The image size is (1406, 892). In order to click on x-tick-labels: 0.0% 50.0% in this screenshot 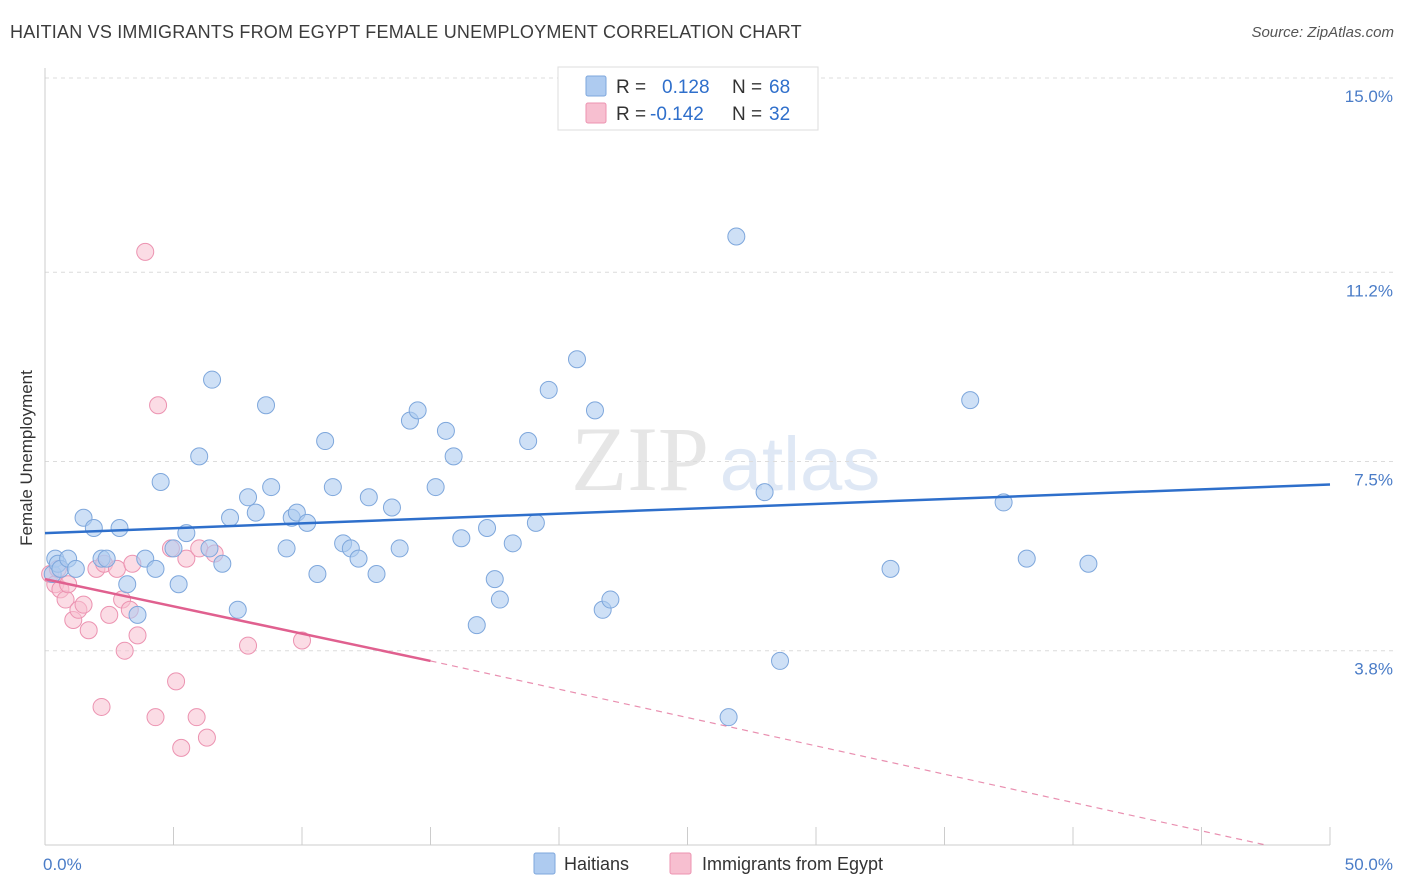, I will do `click(718, 864)`.